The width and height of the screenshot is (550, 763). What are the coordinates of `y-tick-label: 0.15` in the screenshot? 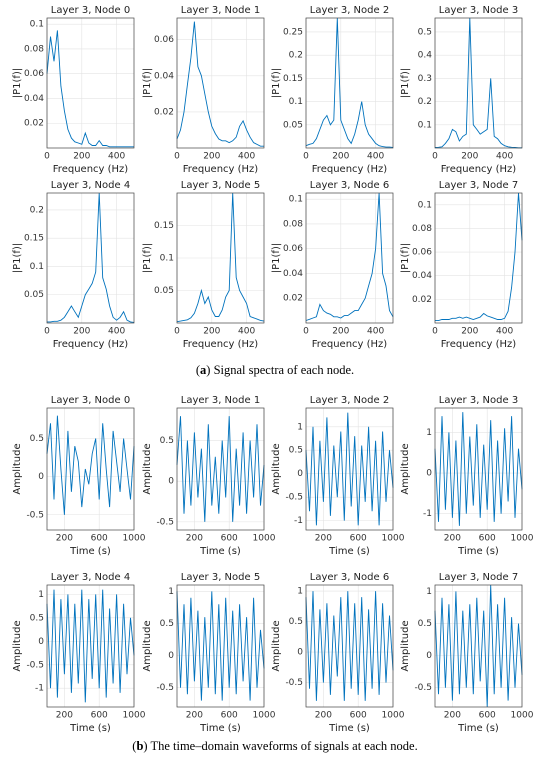 It's located at (293, 79).